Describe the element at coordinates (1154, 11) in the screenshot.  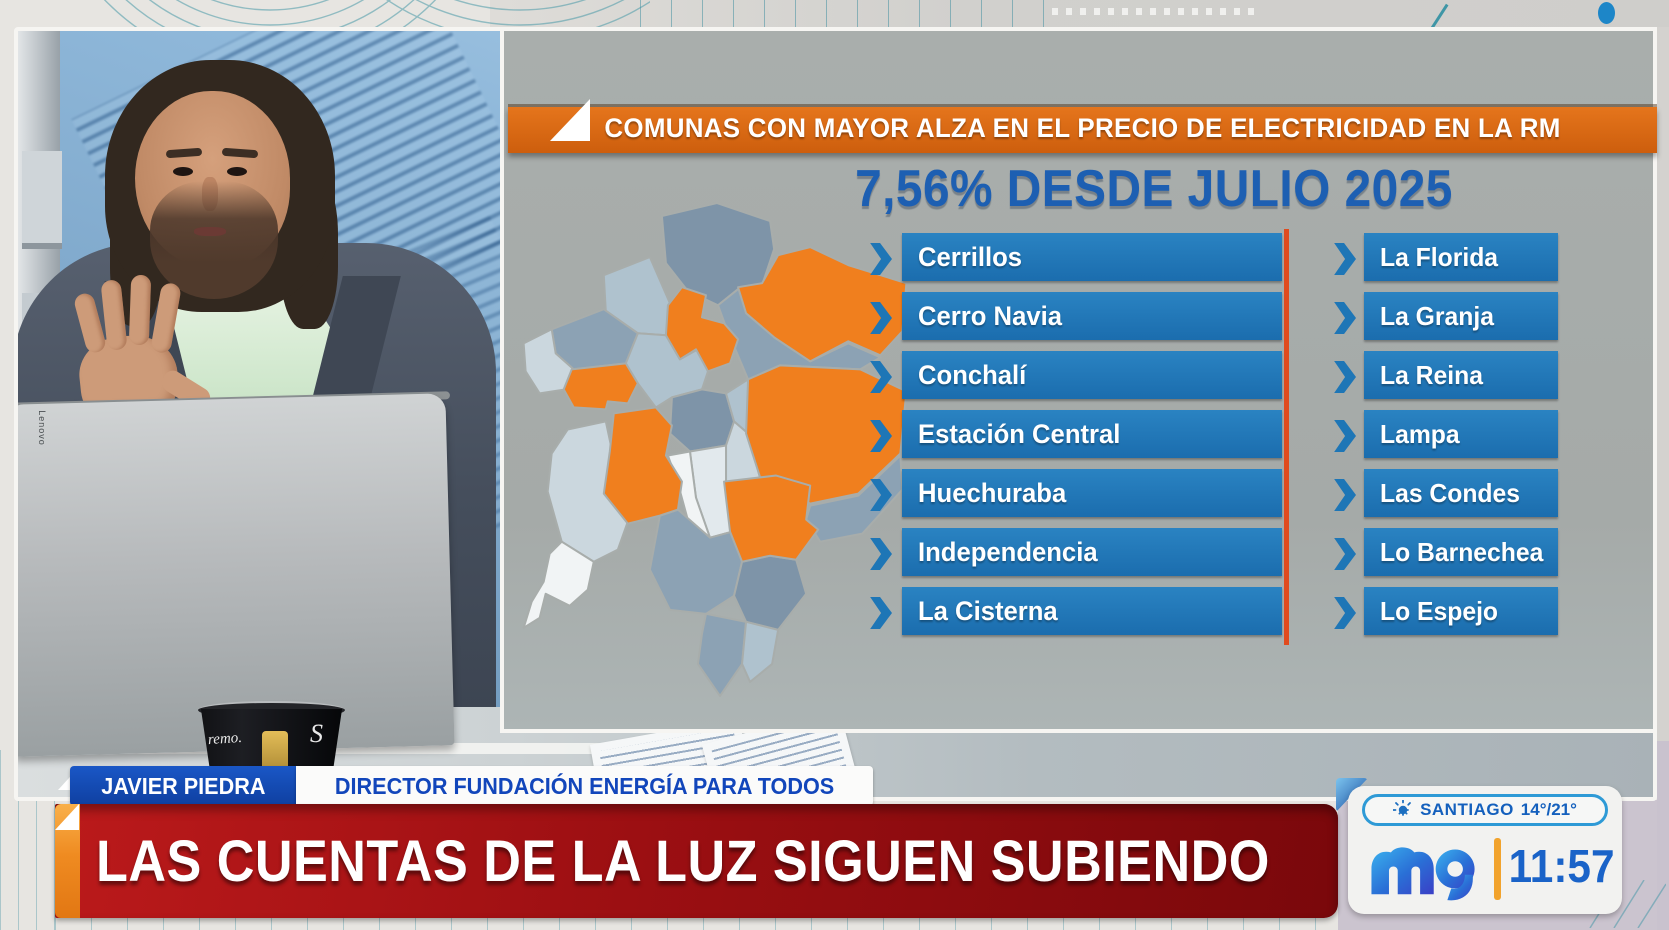
I see `dotted-row-decoration` at that location.